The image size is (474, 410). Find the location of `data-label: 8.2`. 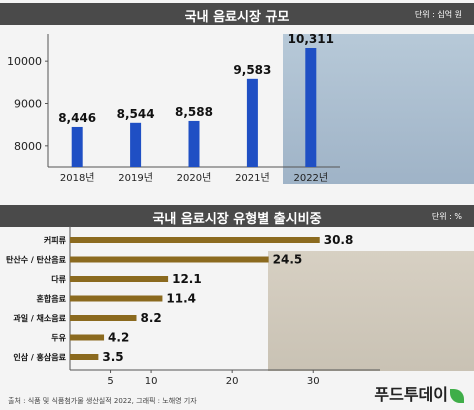

data-label: 8.2 is located at coordinates (150, 318).